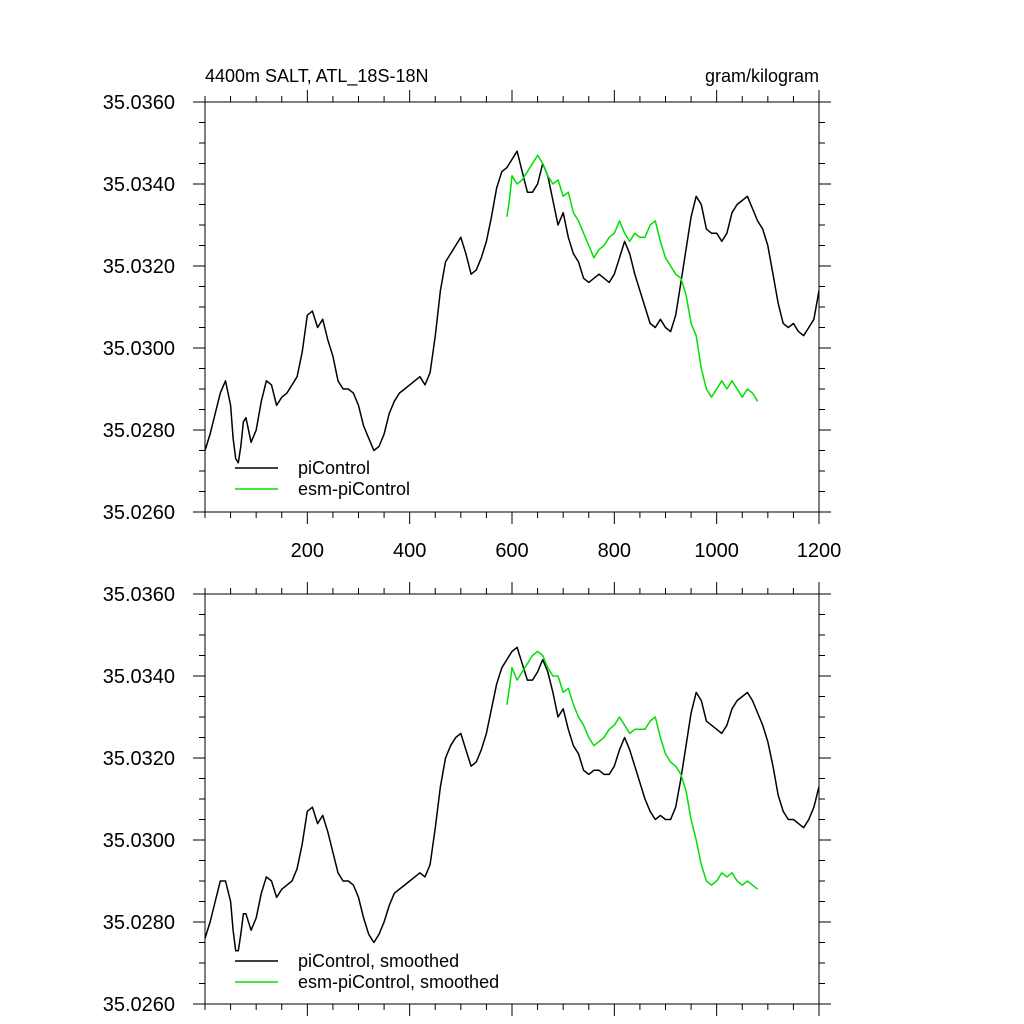 This screenshot has width=1024, height=1024. Describe the element at coordinates (316, 76) in the screenshot. I see `chart-title: 4400m SALT, ATL_18S-18N` at that location.